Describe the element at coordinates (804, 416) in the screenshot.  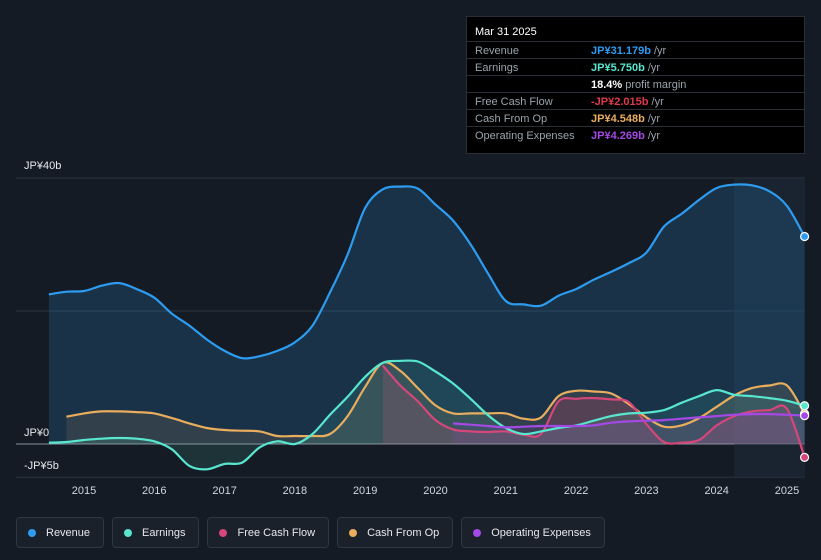
I see `operating-expenses-end-marker` at that location.